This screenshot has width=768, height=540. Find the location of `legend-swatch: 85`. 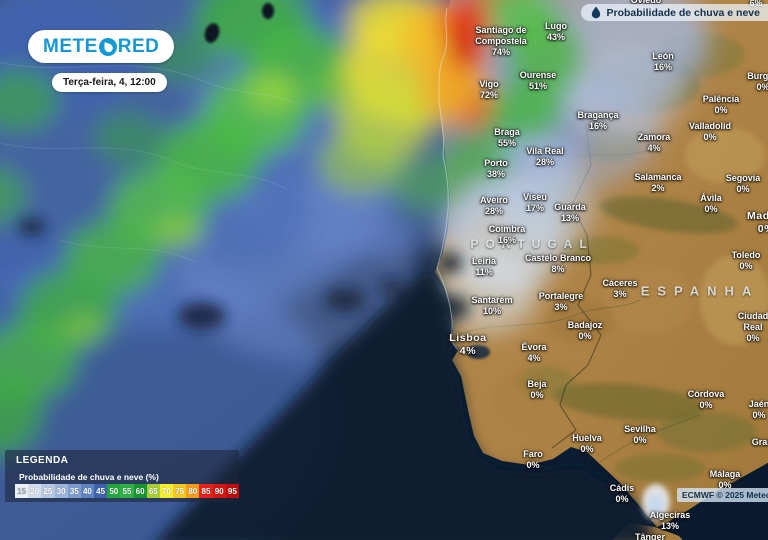

legend-swatch: 85 is located at coordinates (206, 491).